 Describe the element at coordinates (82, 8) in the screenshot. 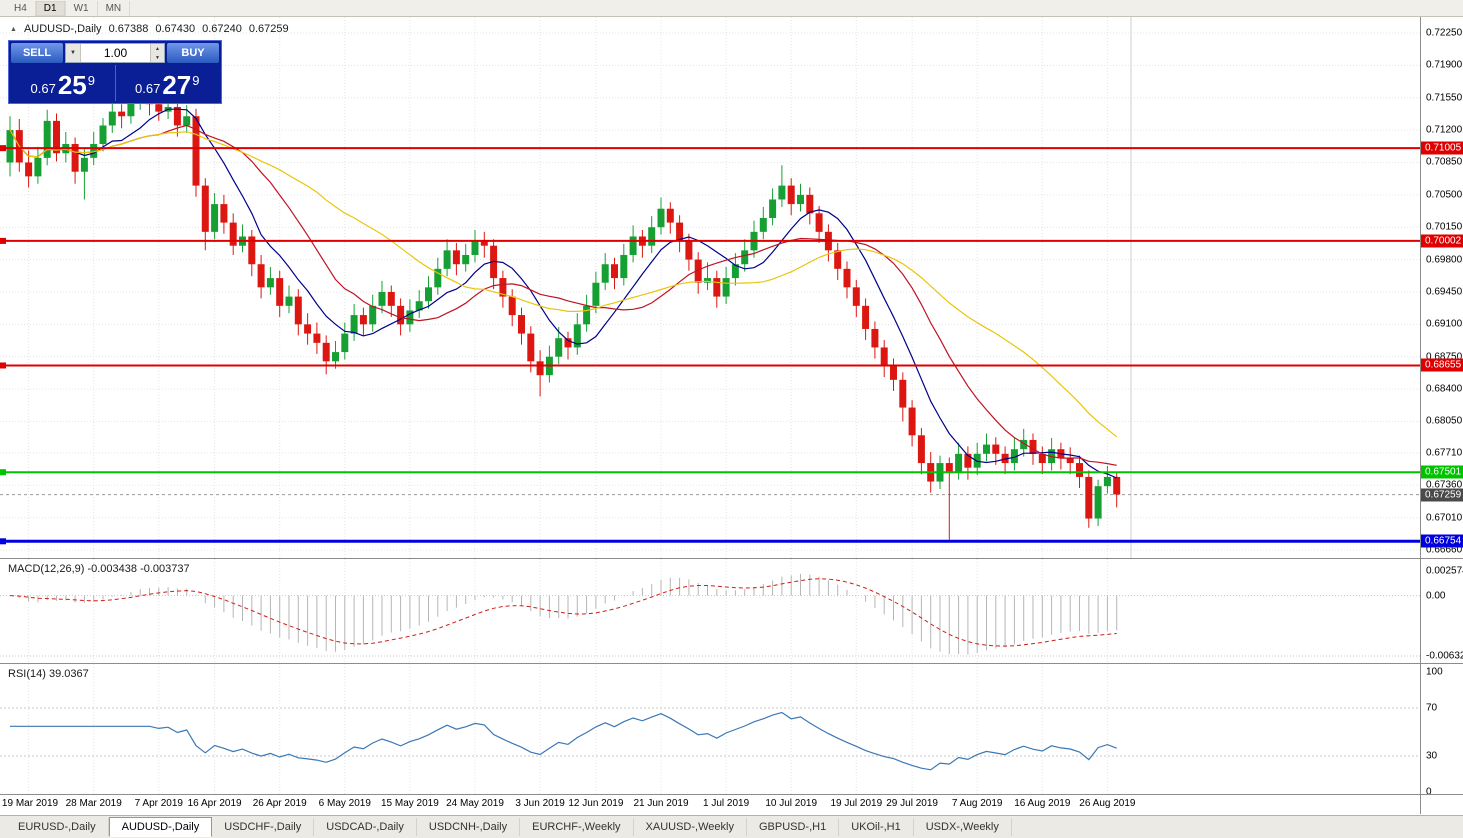

I see `timeframe-w1: W1` at that location.